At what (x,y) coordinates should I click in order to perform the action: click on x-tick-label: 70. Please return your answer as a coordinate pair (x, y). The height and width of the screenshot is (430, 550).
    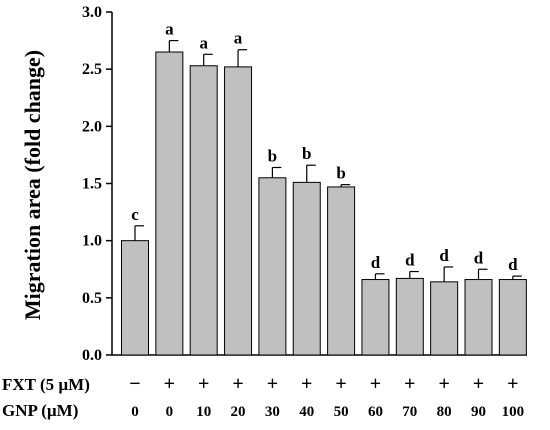
    Looking at the image, I should click on (409, 412).